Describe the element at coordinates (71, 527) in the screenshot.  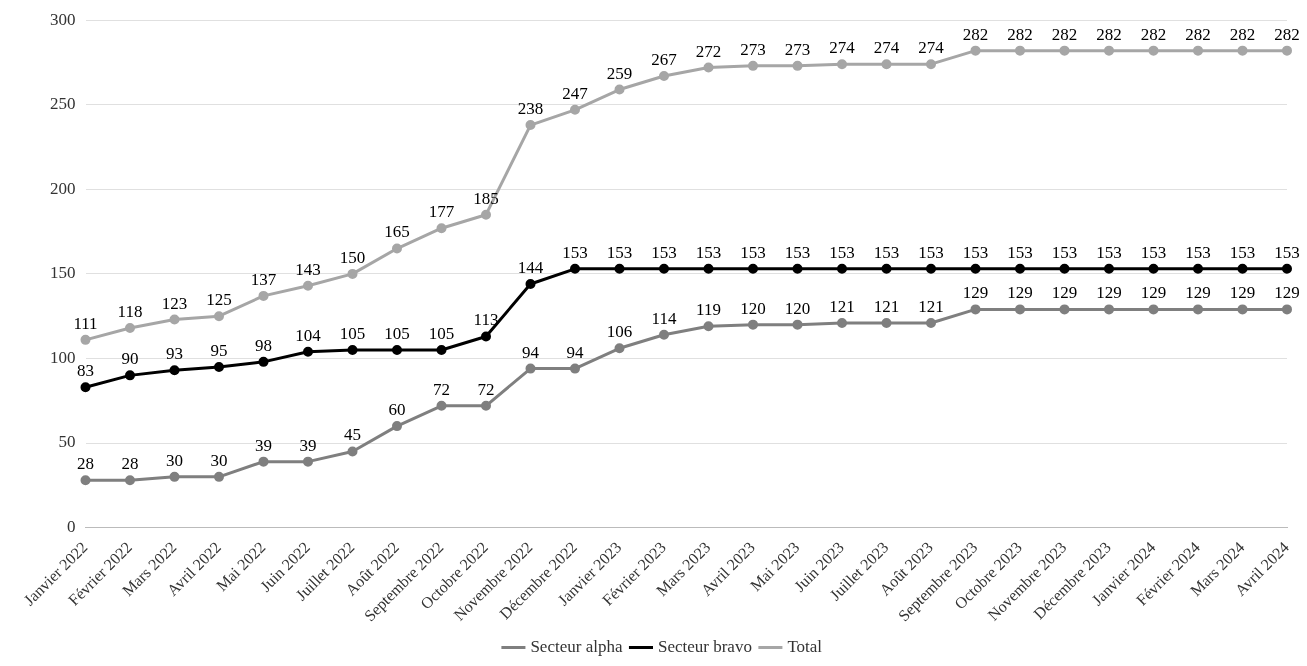
I see `y-tick-label: 0` at that location.